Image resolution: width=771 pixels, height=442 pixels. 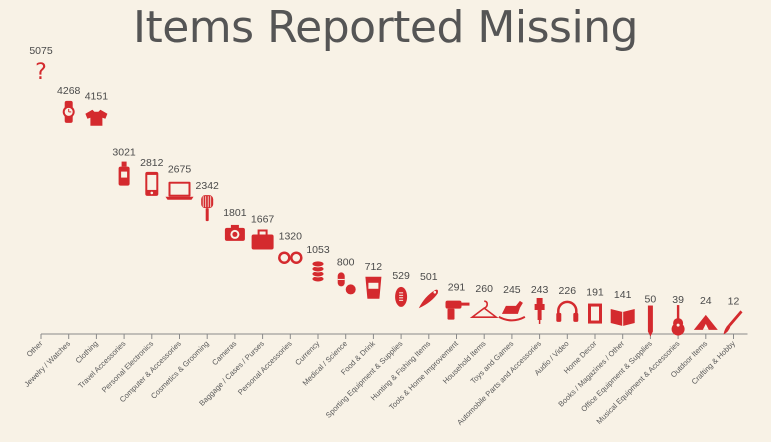 I want to click on data-label: 291, so click(x=457, y=288).